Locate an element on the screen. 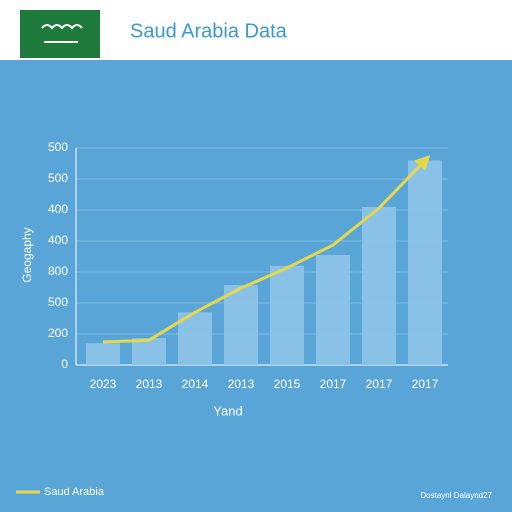  y-axis-label: Geogaphy is located at coordinates (27, 254).